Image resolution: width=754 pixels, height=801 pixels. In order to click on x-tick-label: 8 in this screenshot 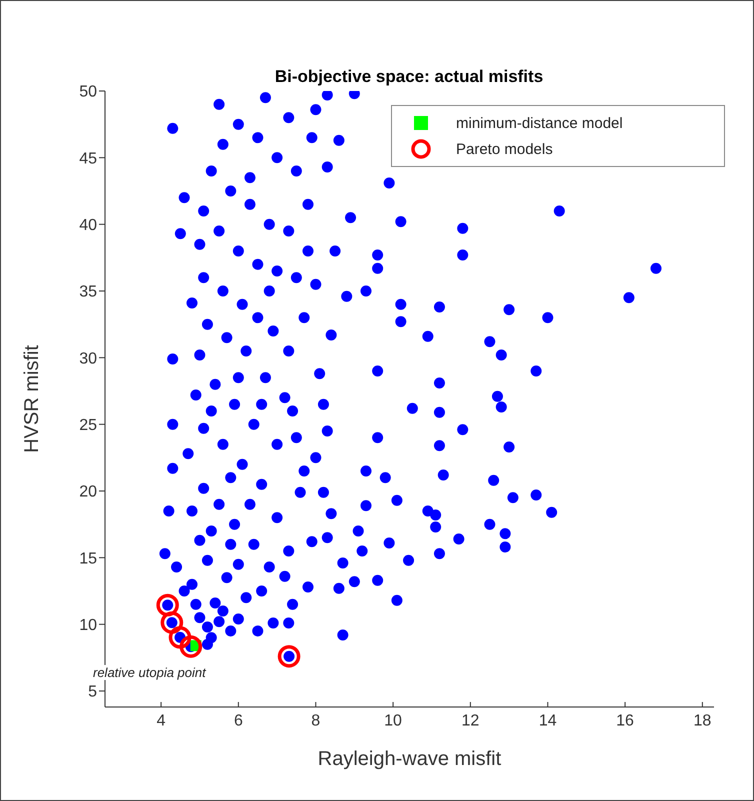, I will do `click(315, 721)`.